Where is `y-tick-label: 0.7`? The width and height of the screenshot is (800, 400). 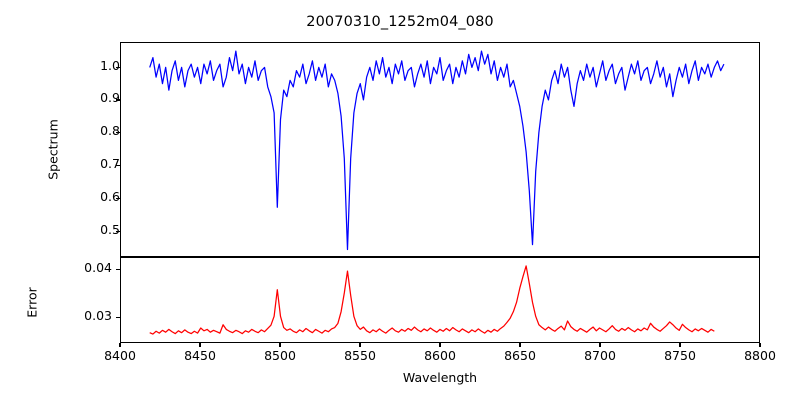 y-tick-label: 0.7 is located at coordinates (110, 164).